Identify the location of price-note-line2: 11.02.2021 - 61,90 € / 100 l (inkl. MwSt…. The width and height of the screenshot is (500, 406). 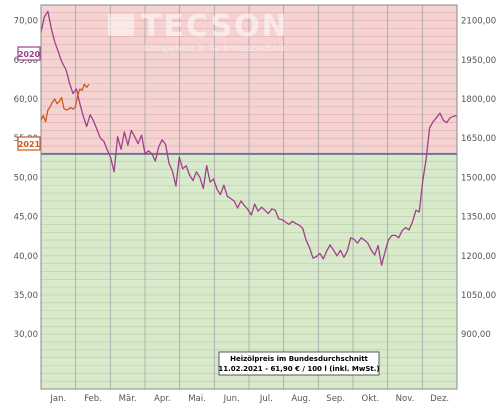
(298, 369).